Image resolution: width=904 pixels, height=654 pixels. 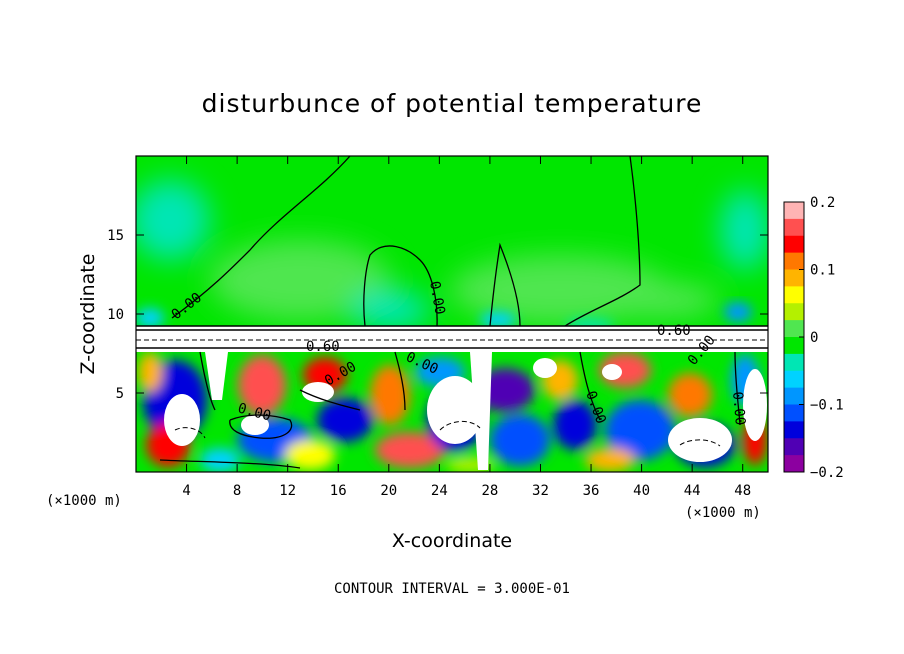 What do you see at coordinates (287, 491) in the screenshot?
I see `x-tick-label: 12` at bounding box center [287, 491].